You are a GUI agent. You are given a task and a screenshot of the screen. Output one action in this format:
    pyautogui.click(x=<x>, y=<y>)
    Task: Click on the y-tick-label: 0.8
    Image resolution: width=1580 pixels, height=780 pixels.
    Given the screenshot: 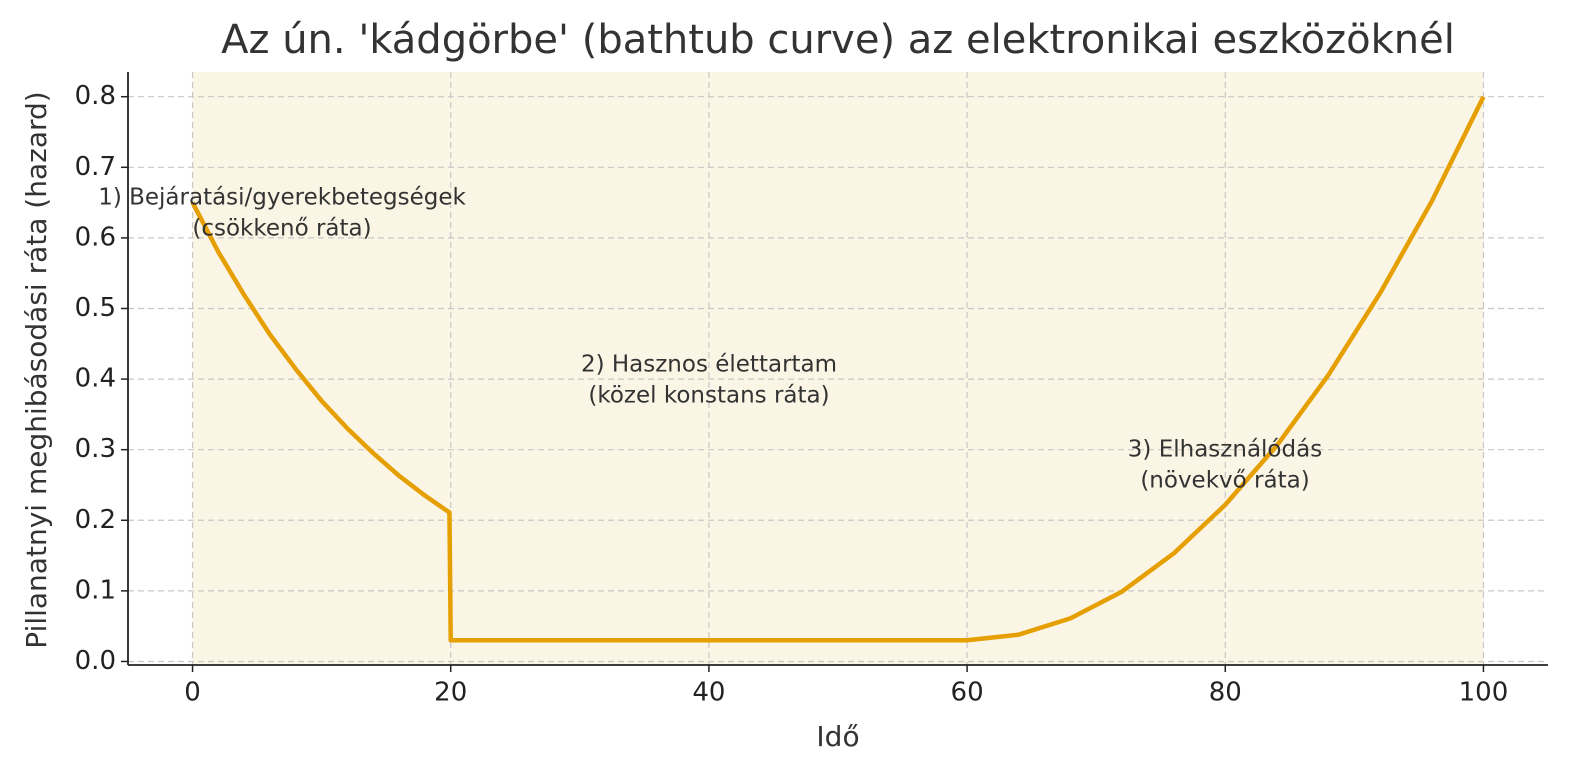 What is the action you would take?
    pyautogui.click(x=95, y=96)
    